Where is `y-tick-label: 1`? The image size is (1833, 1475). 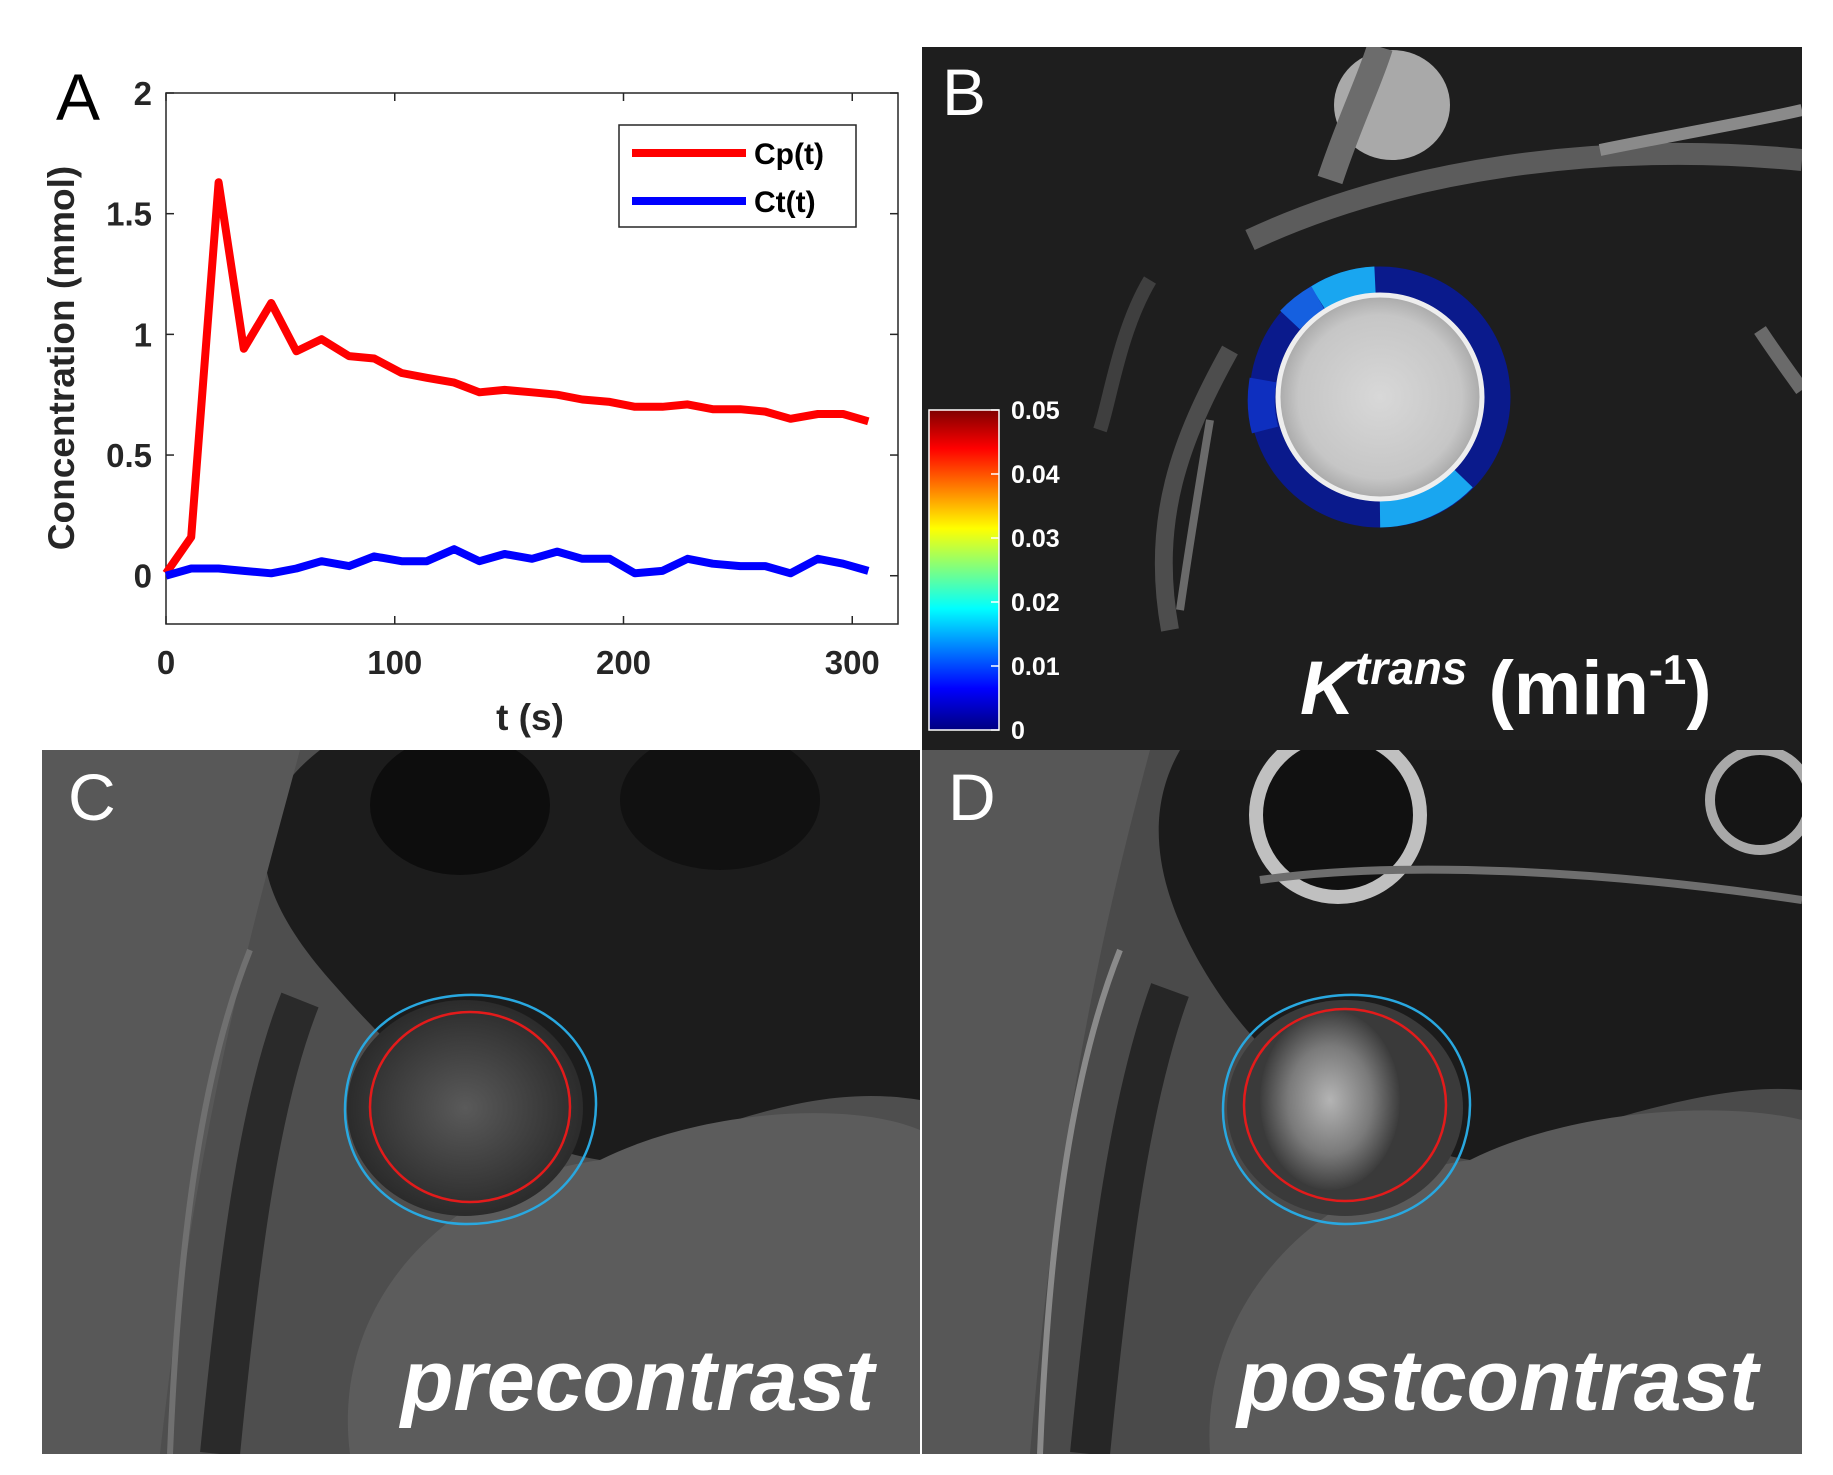
y-tick-label: 1 is located at coordinates (143, 334).